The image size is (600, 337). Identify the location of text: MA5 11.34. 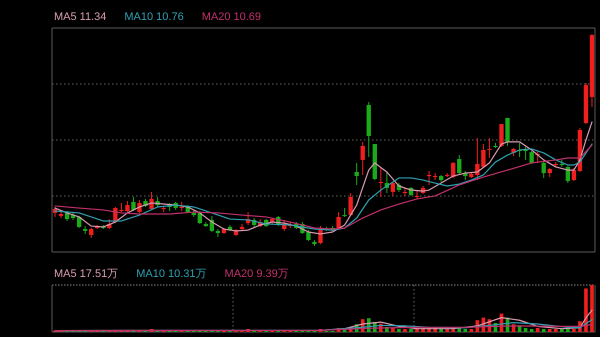
(80, 17).